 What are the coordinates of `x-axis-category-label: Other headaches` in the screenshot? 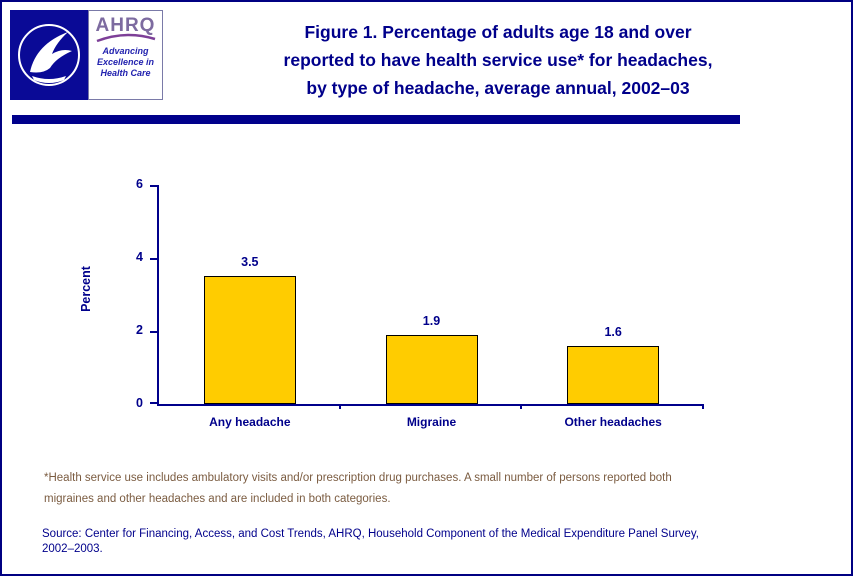 It's located at (613, 422).